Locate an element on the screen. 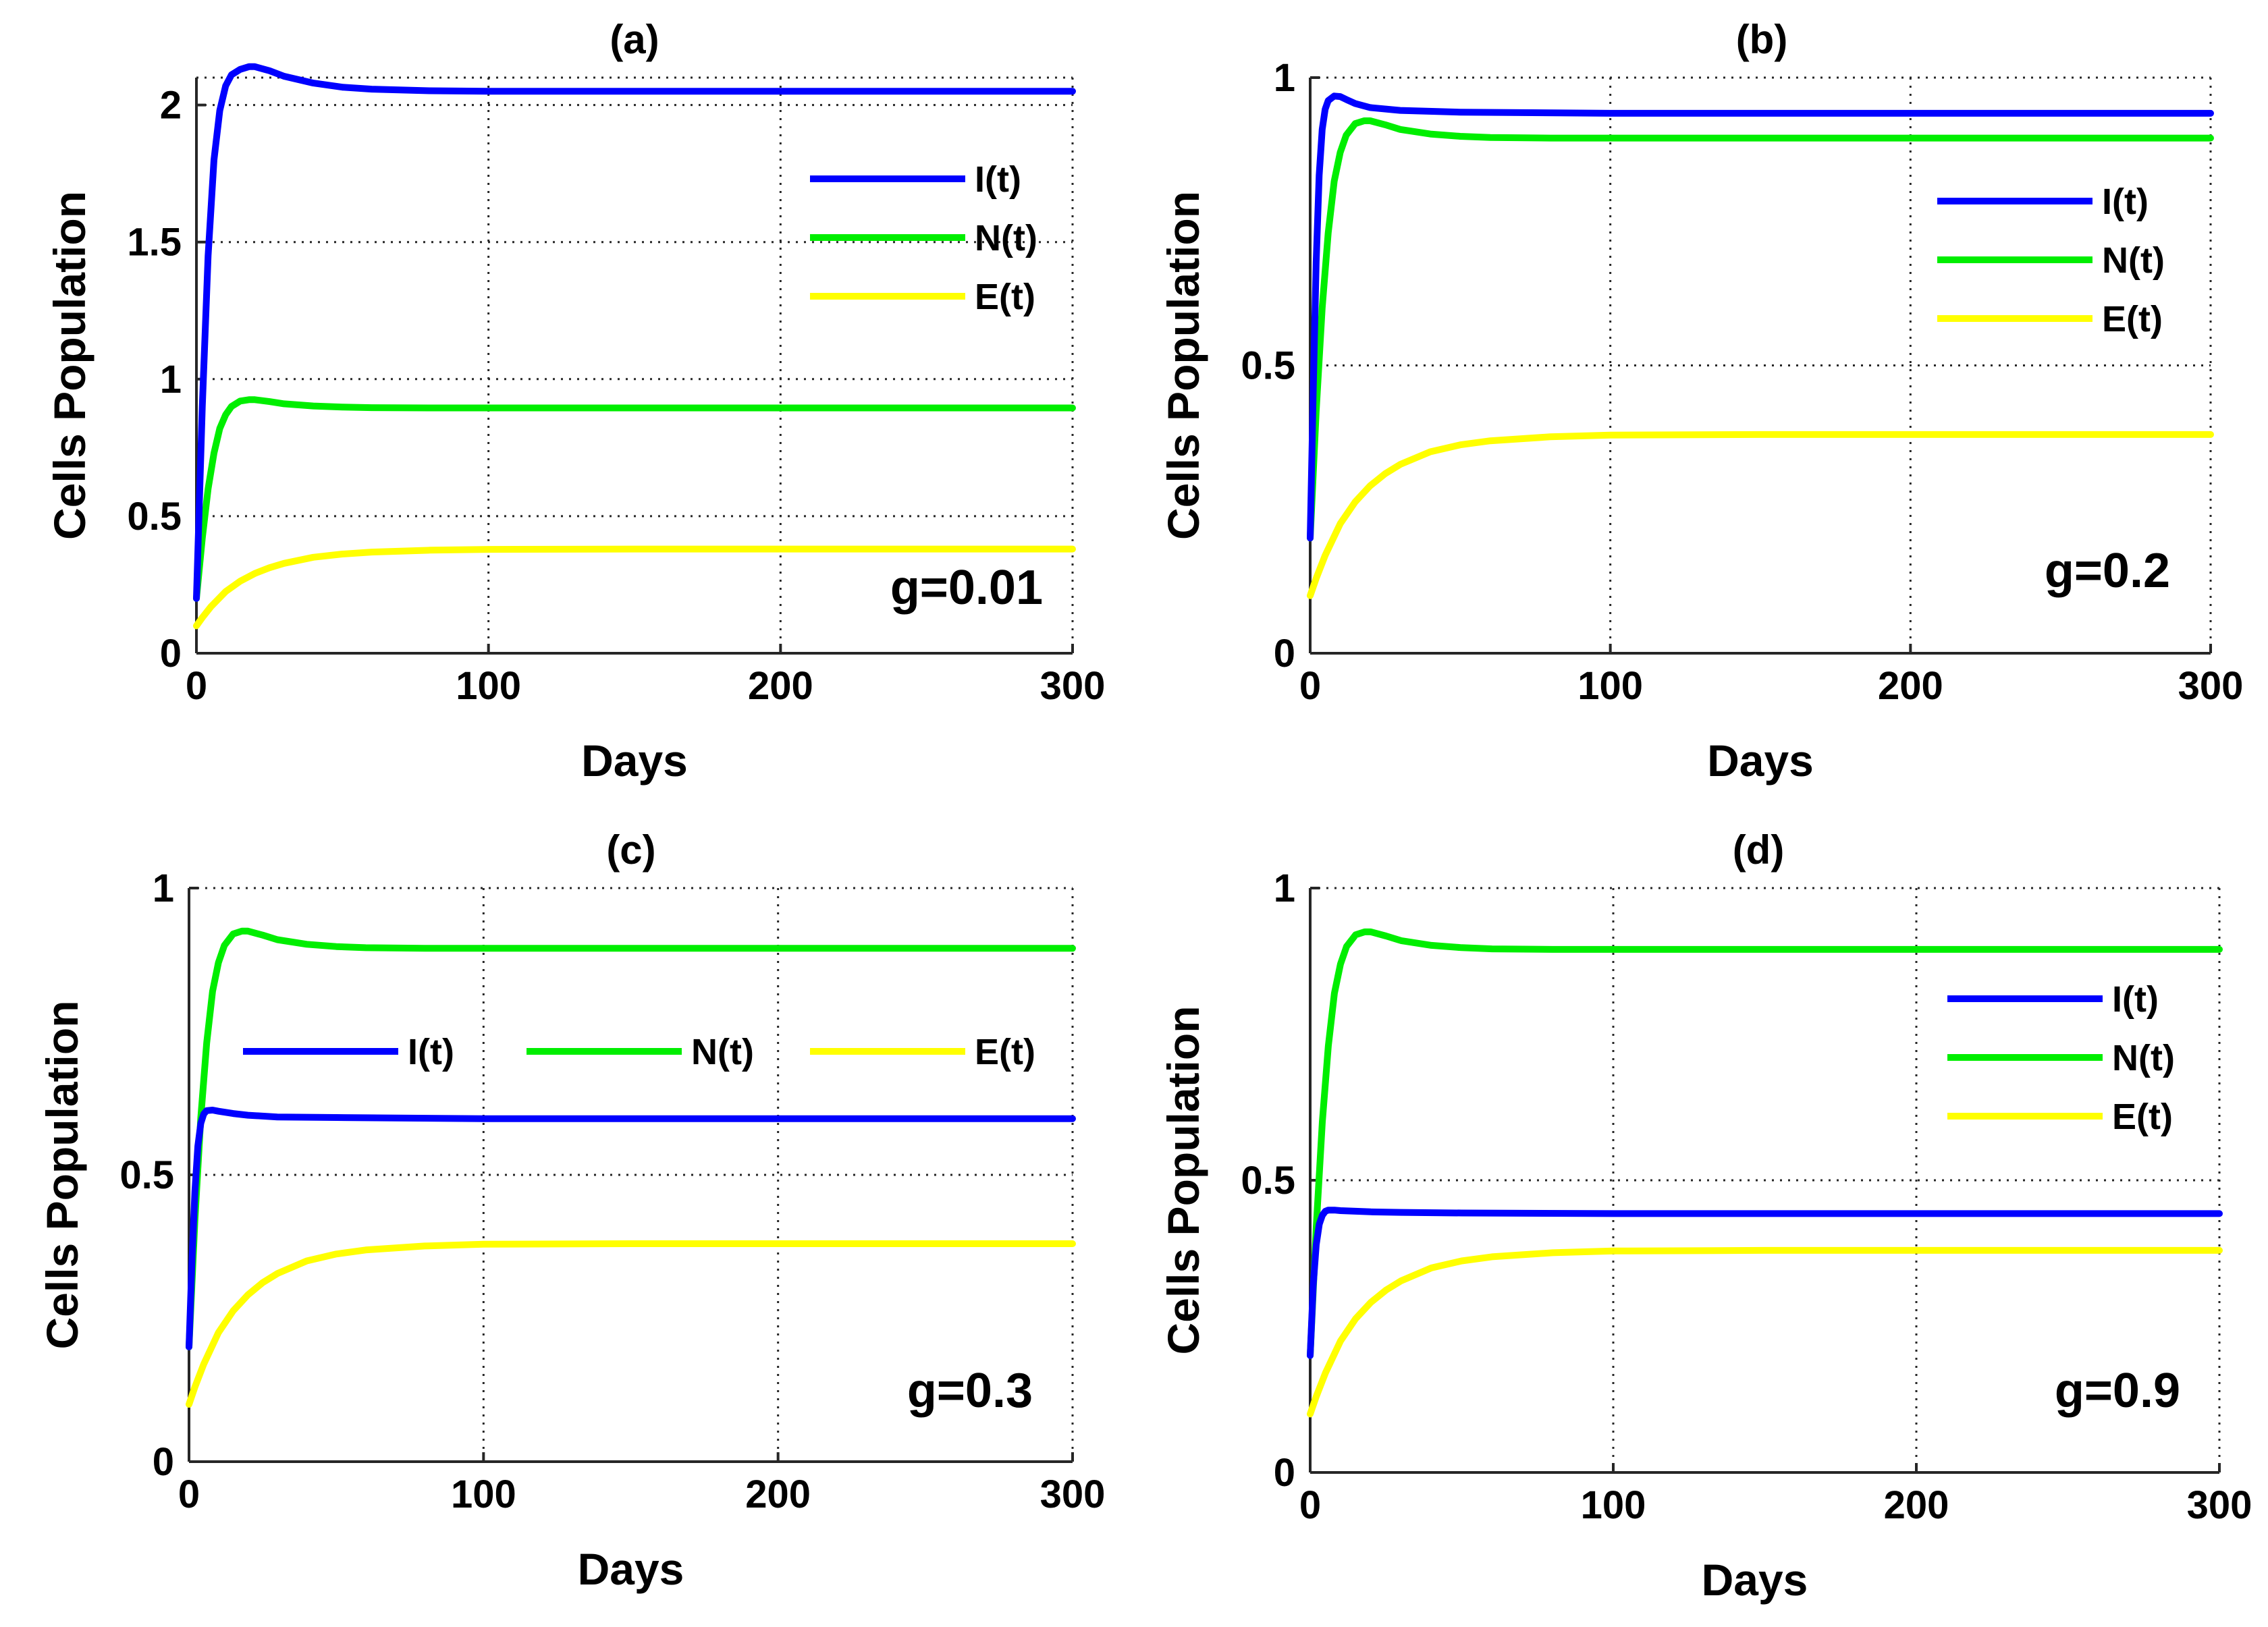 This screenshot has width=2268, height=1627. y-tick-label: 1.5 is located at coordinates (154, 243).